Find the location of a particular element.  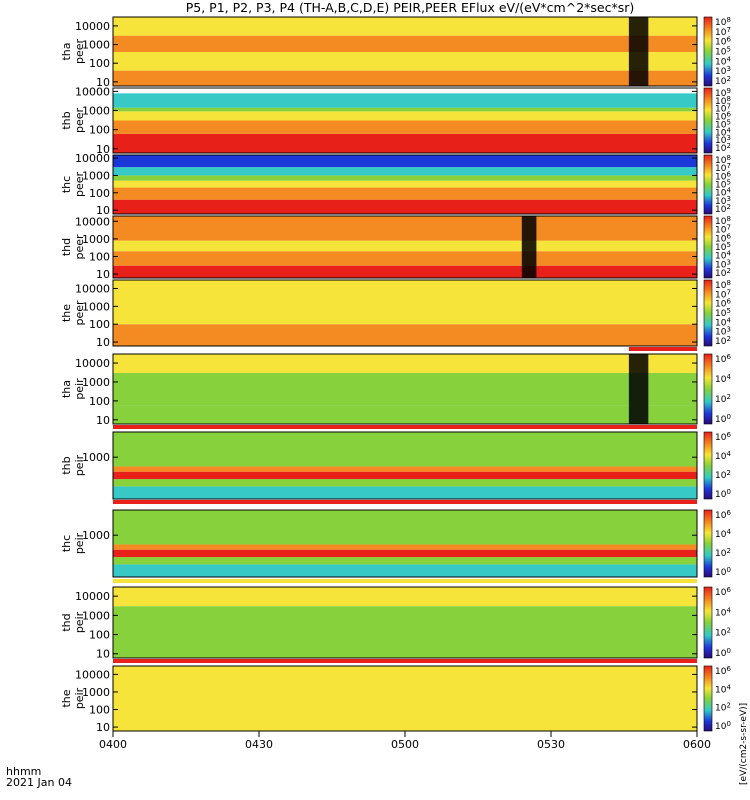

x-tick-label: 0400 is located at coordinates (113, 744).